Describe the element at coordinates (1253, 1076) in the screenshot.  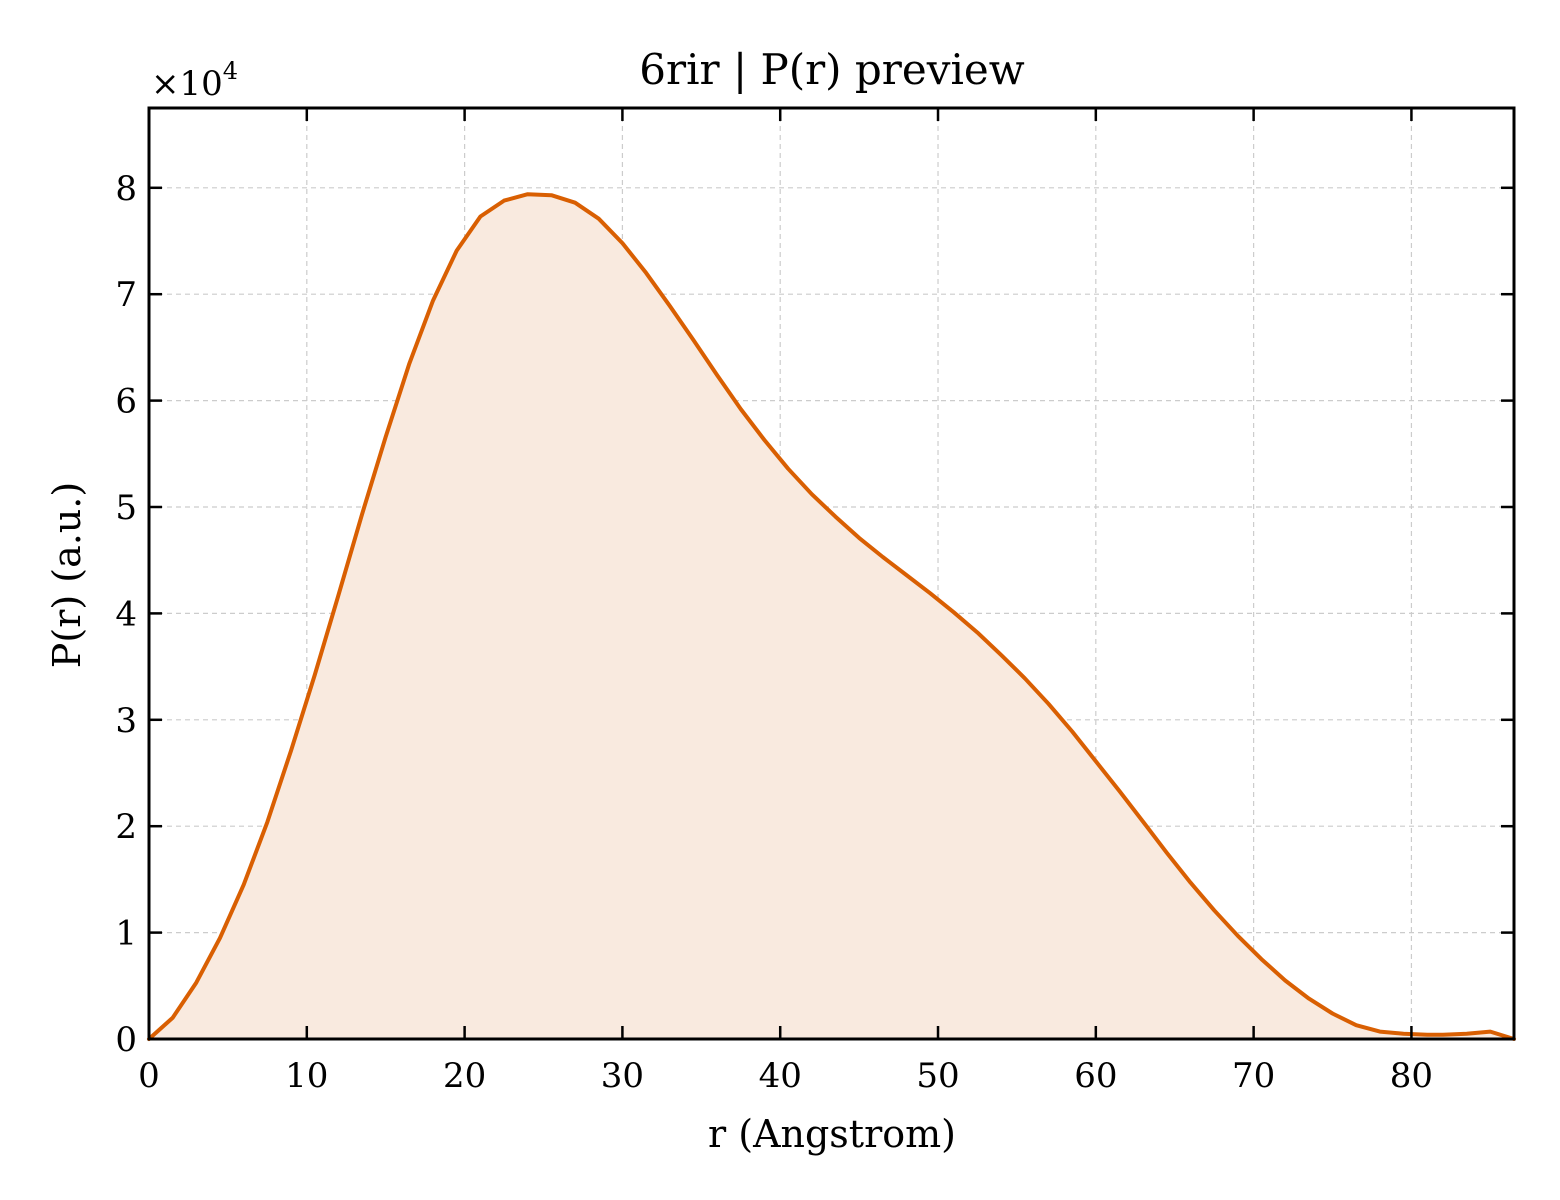
I see `x-tick-label: 70` at that location.